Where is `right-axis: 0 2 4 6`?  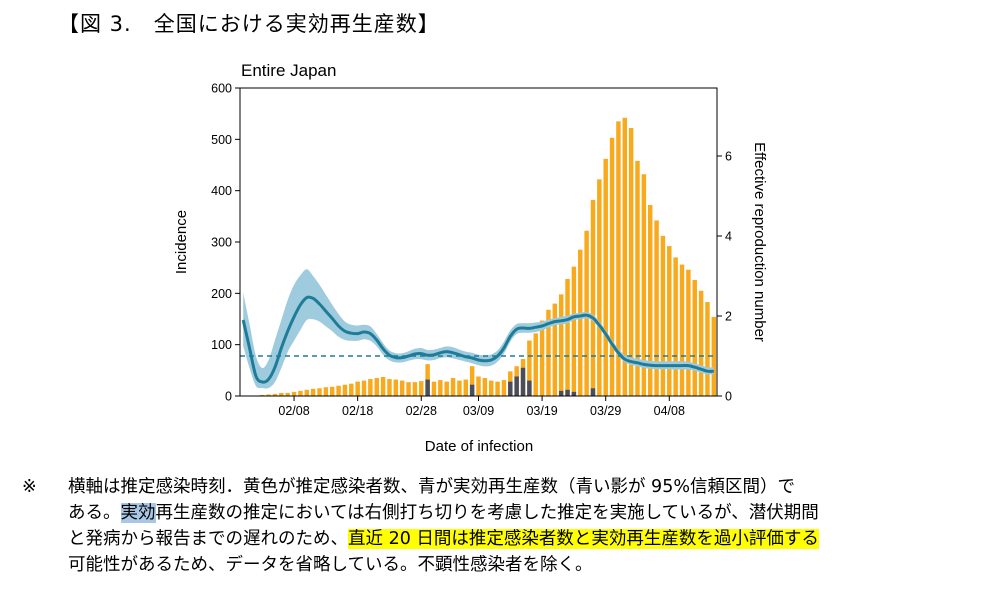
right-axis: 0 2 4 6 is located at coordinates (724, 277).